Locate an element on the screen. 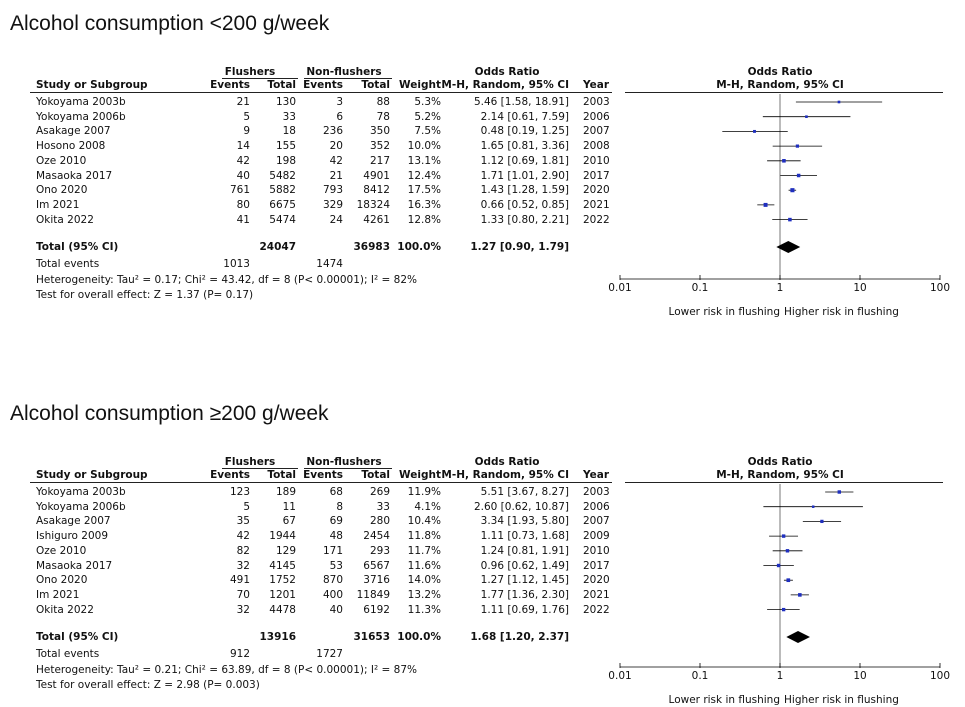 The image size is (965, 707). weight: 13.1% is located at coordinates (424, 160).